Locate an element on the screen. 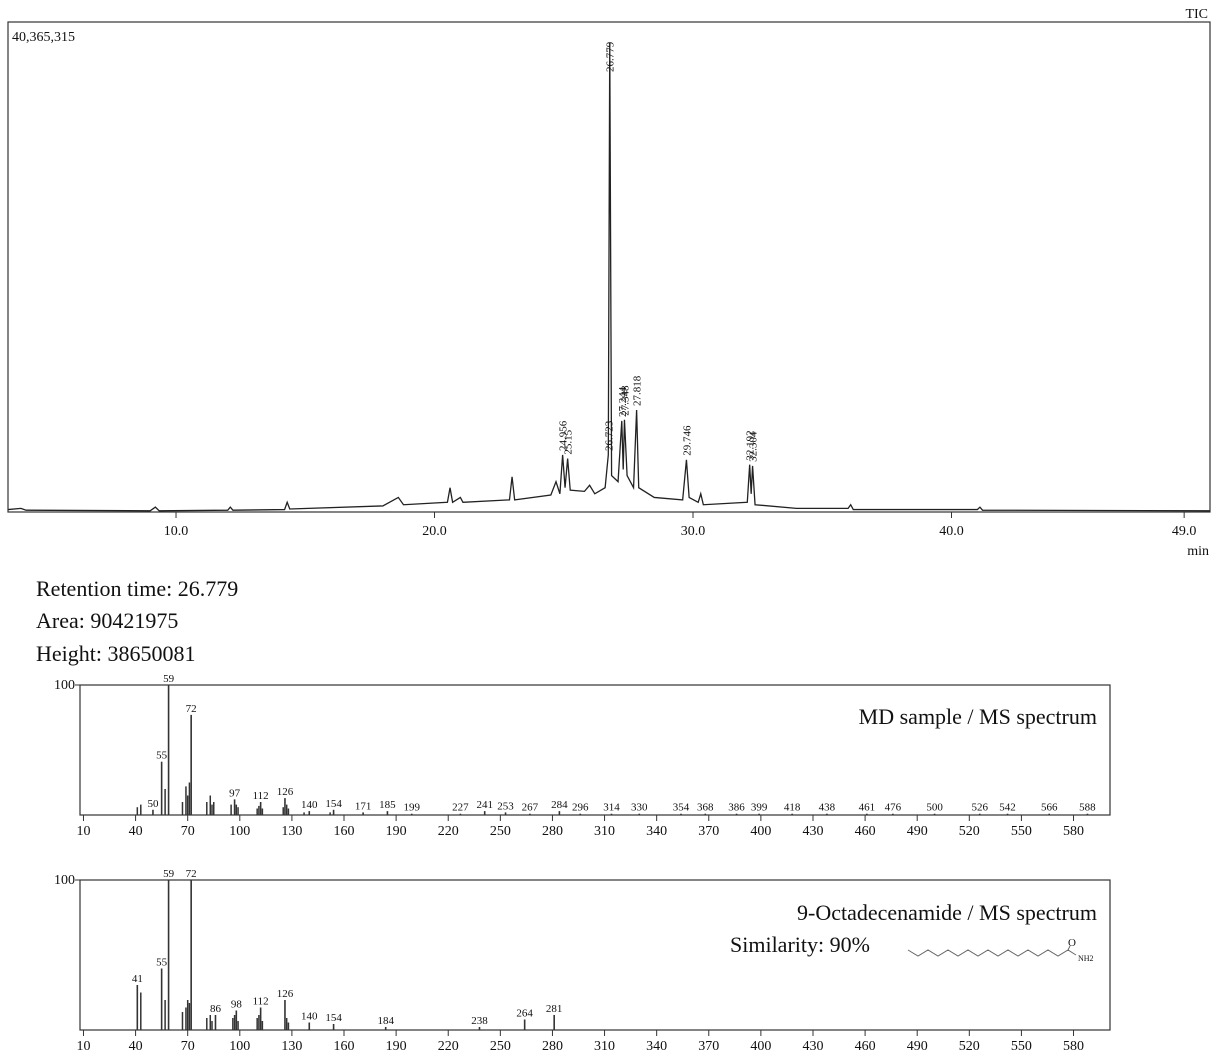  x-tick-label: 10.0 is located at coordinates (176, 531).